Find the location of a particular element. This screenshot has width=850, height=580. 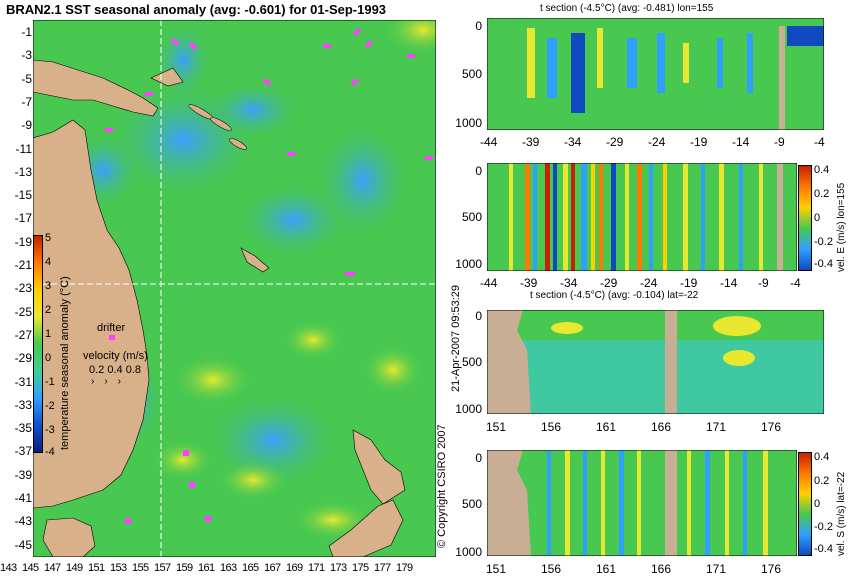

new-caledonia-land is located at coordinates (255, 260).